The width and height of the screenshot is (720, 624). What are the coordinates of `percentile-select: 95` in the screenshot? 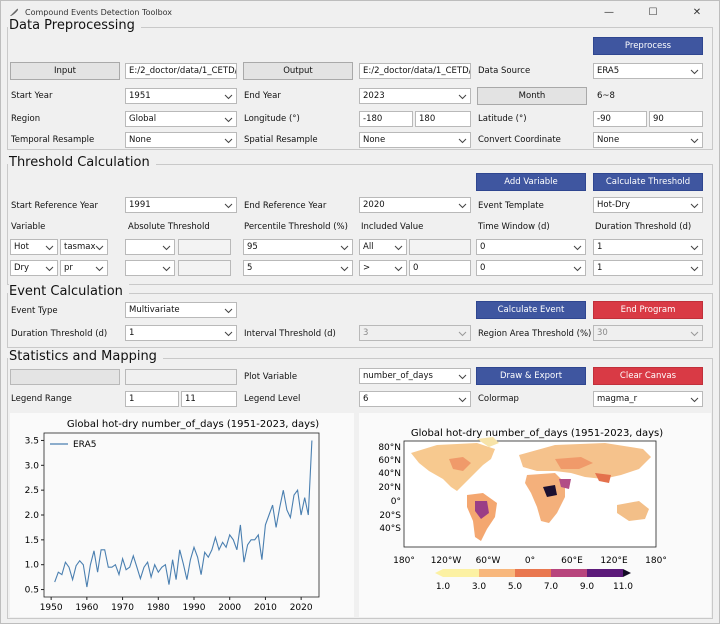 It's located at (298, 247).